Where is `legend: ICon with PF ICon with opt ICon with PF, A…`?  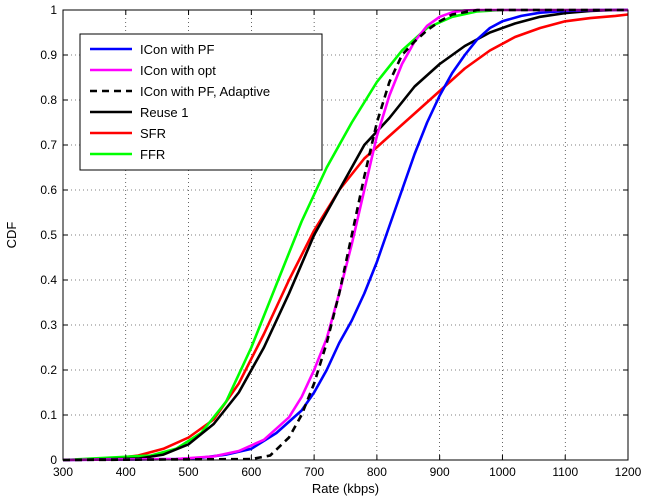
legend: ICon with PF ICon with opt ICon with PF, A… is located at coordinates (201, 102).